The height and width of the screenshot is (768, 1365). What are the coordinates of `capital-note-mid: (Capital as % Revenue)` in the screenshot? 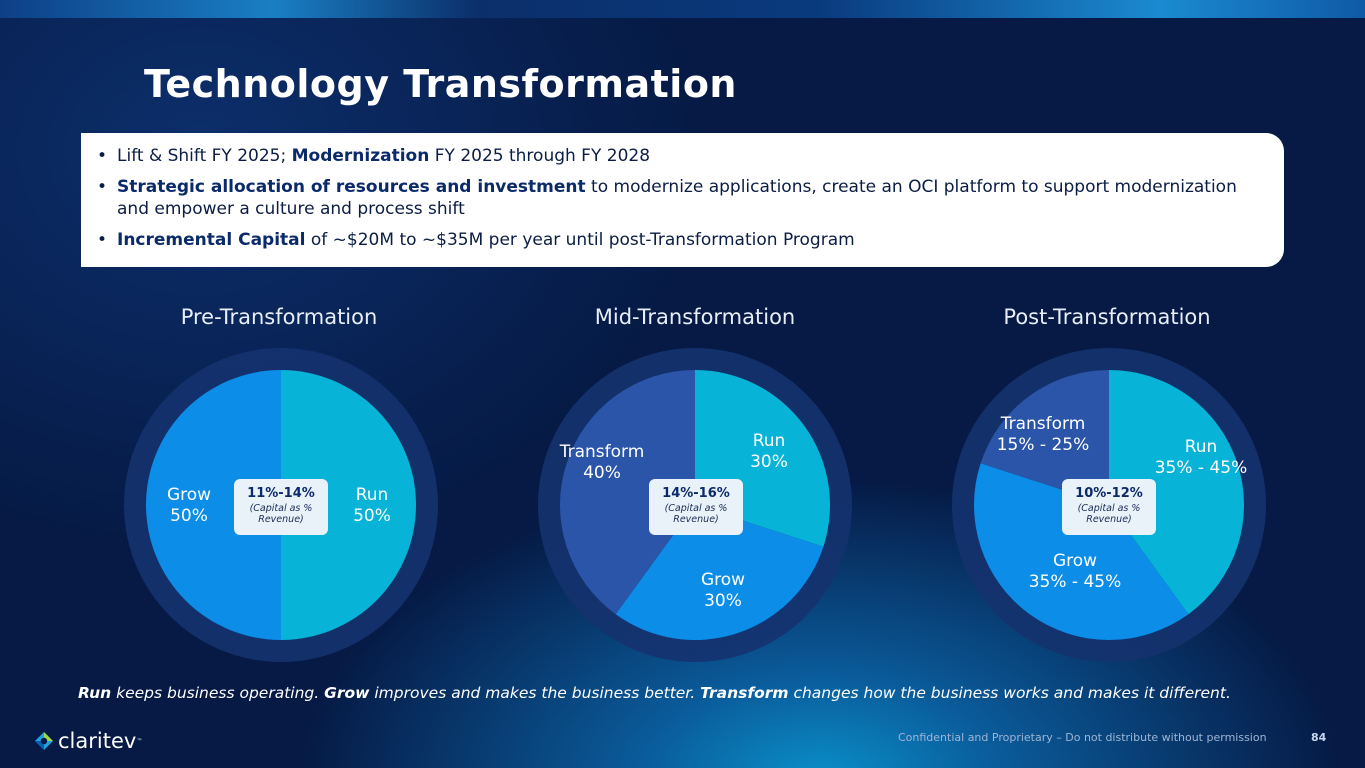 It's located at (696, 514).